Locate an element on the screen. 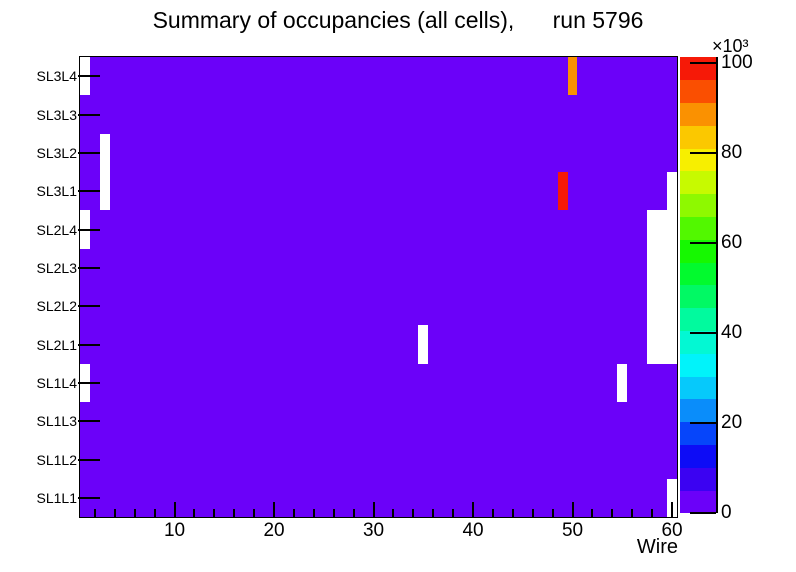 This screenshot has height=572, width=796. x-tick-label: 60 is located at coordinates (672, 530).